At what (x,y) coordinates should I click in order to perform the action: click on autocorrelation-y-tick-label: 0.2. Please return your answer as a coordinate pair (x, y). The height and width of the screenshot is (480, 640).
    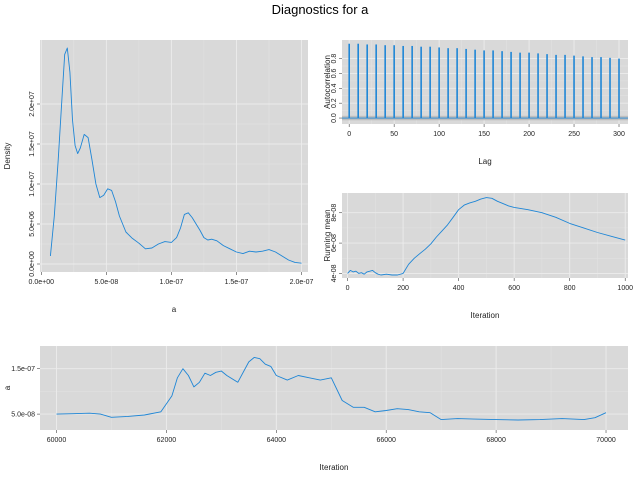
    Looking at the image, I should click on (334, 103).